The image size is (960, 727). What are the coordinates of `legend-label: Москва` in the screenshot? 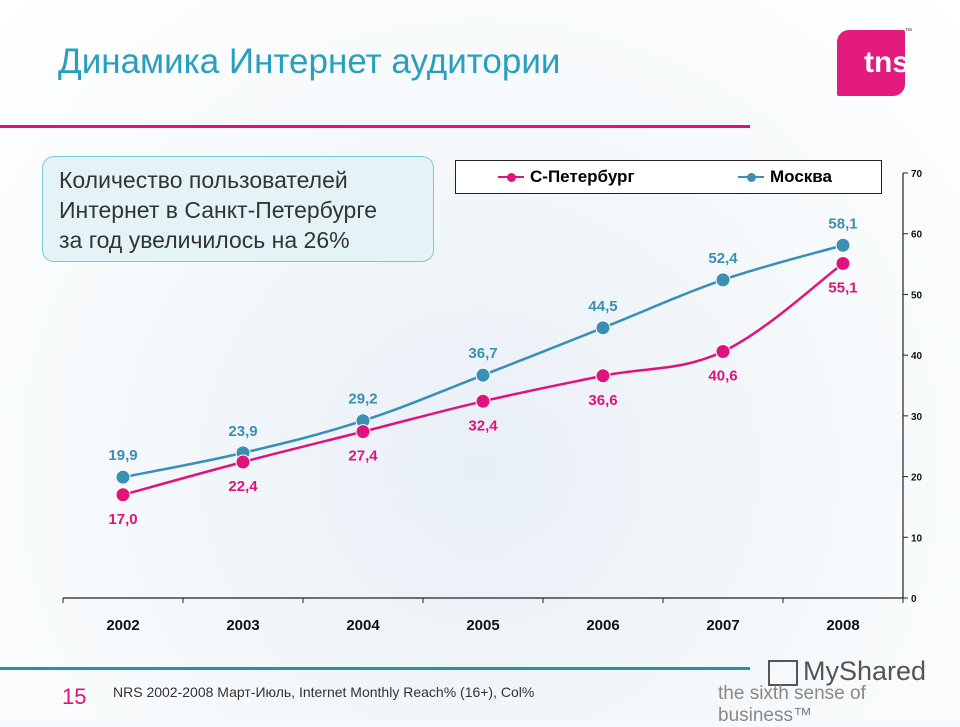 It's located at (801, 176).